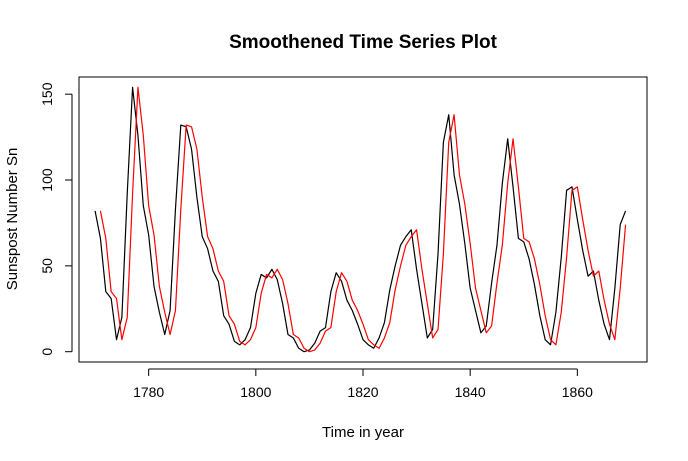 Image resolution: width=688 pixels, height=461 pixels. Describe the element at coordinates (148, 392) in the screenshot. I see `x-tick-label: 1780` at that location.